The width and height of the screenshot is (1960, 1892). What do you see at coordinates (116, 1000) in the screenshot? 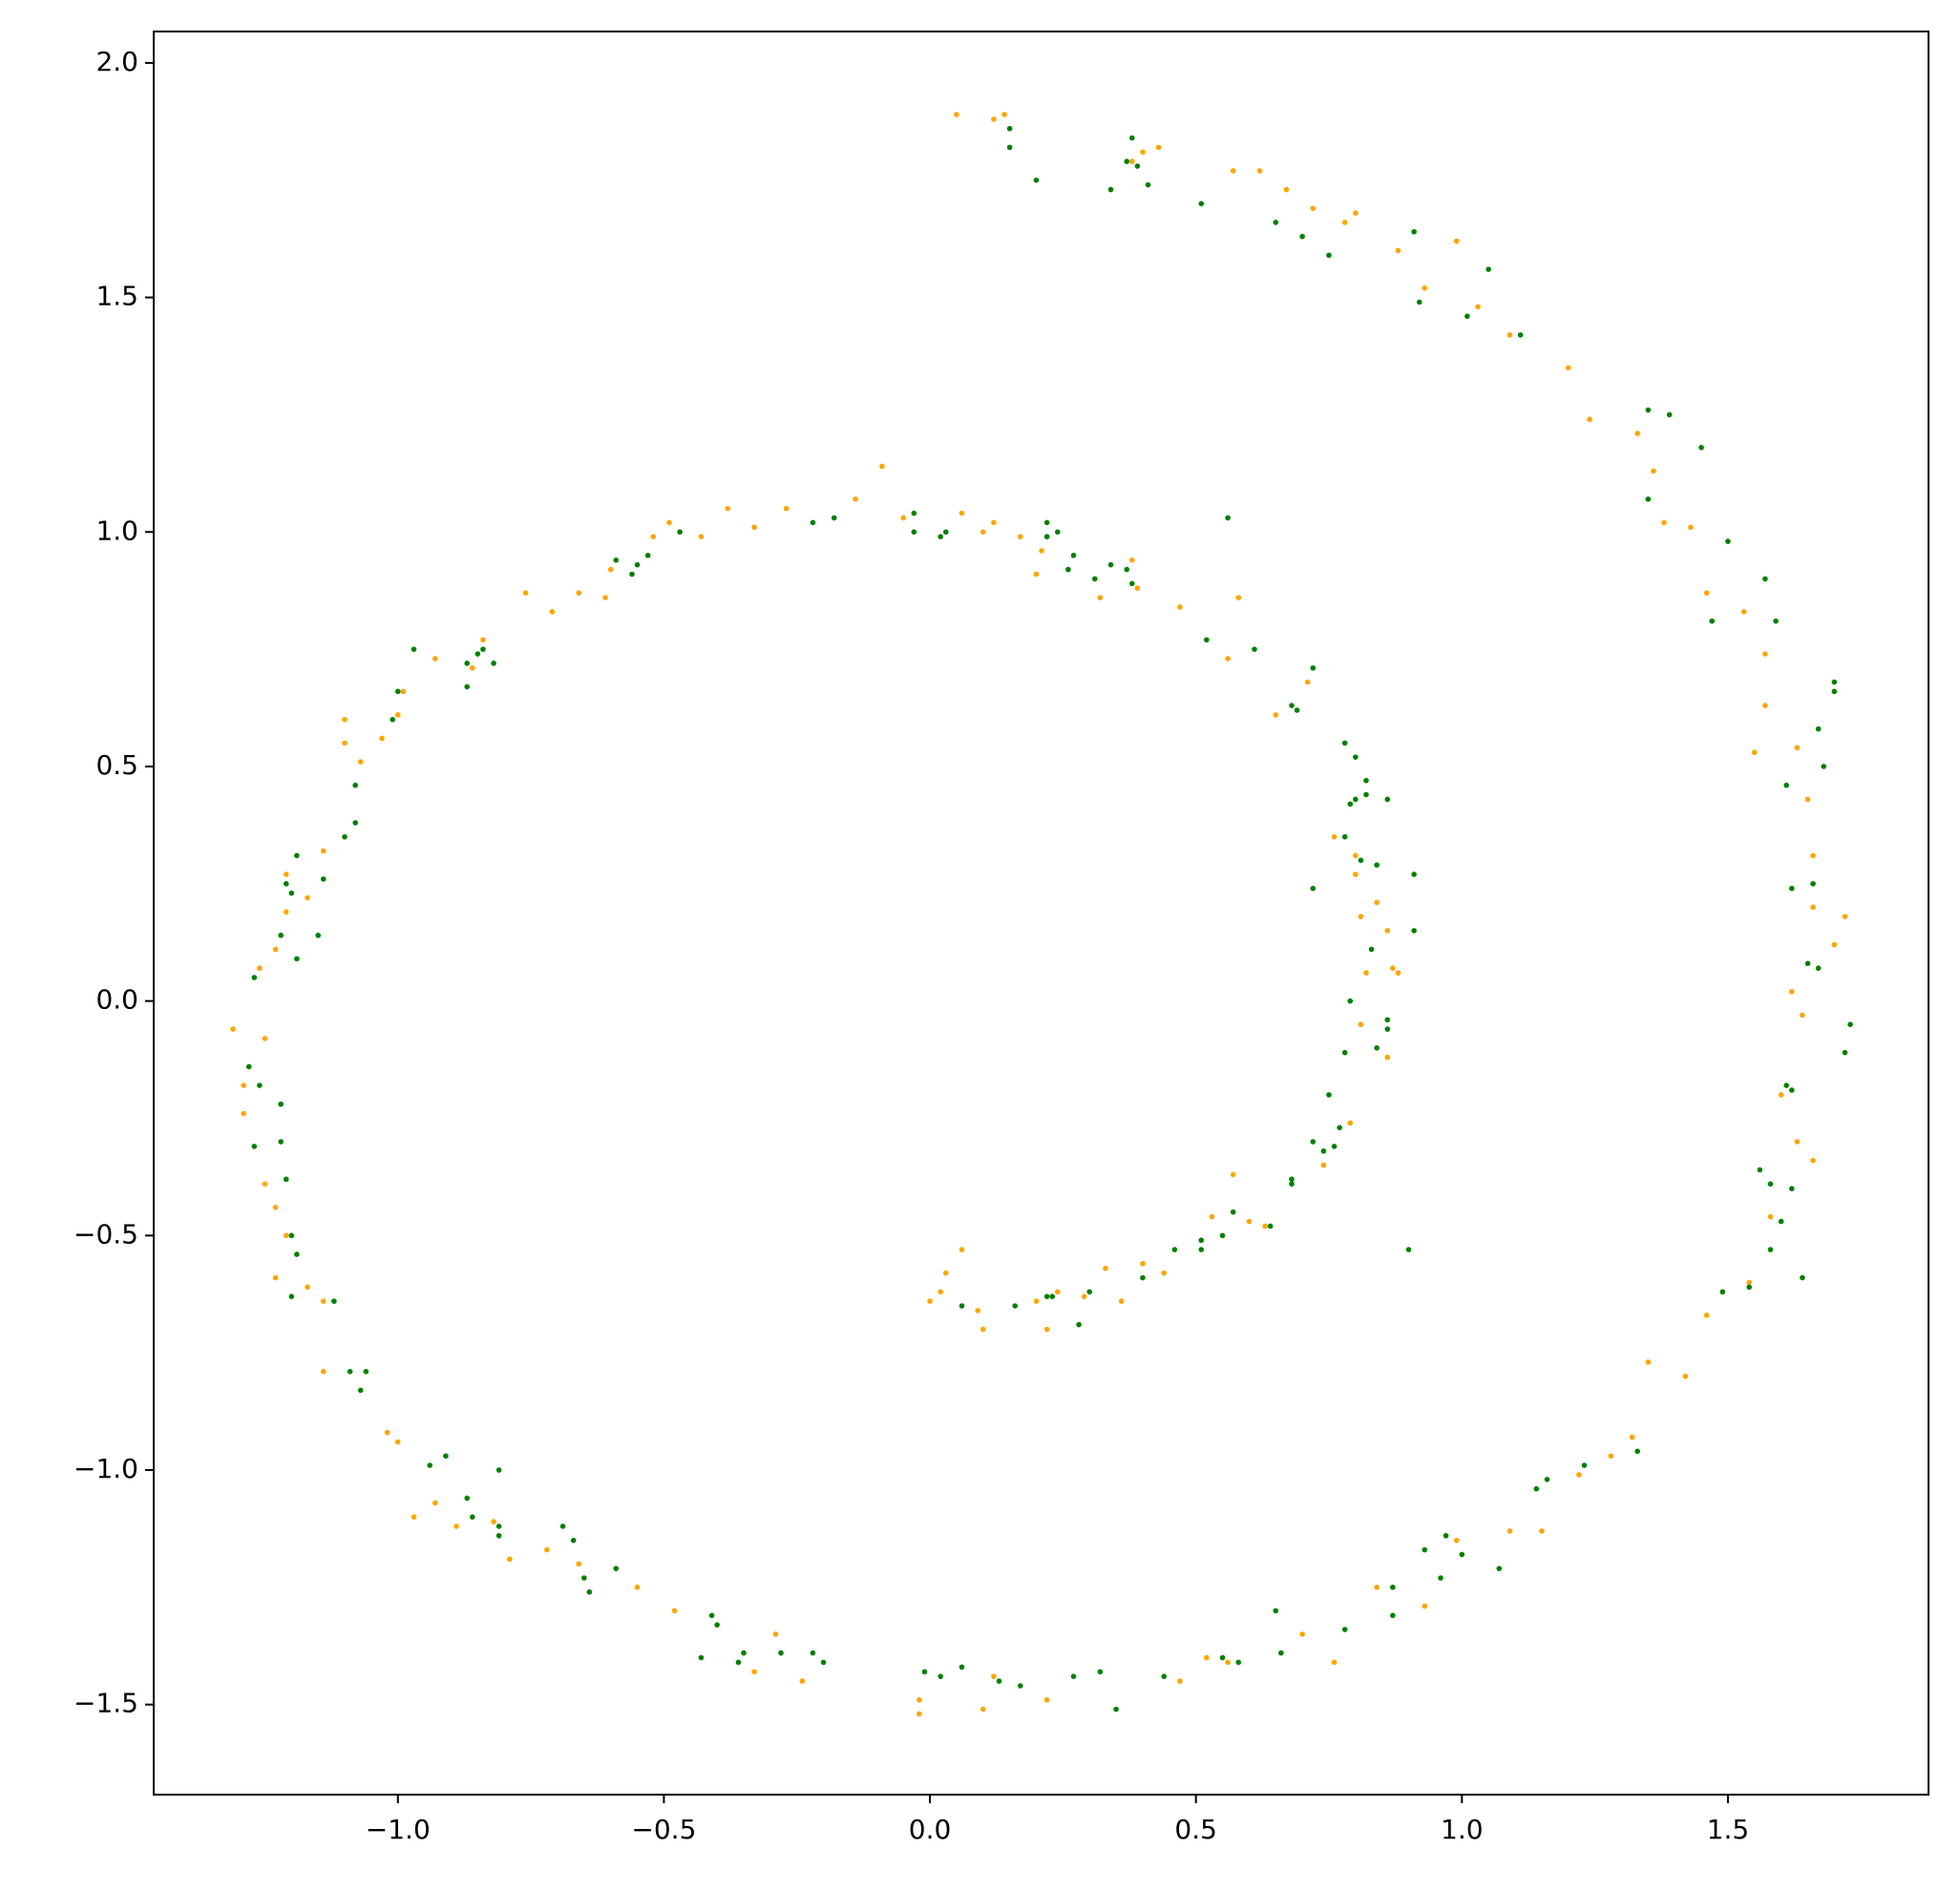
I see `y-tick-label: 0.0` at bounding box center [116, 1000].